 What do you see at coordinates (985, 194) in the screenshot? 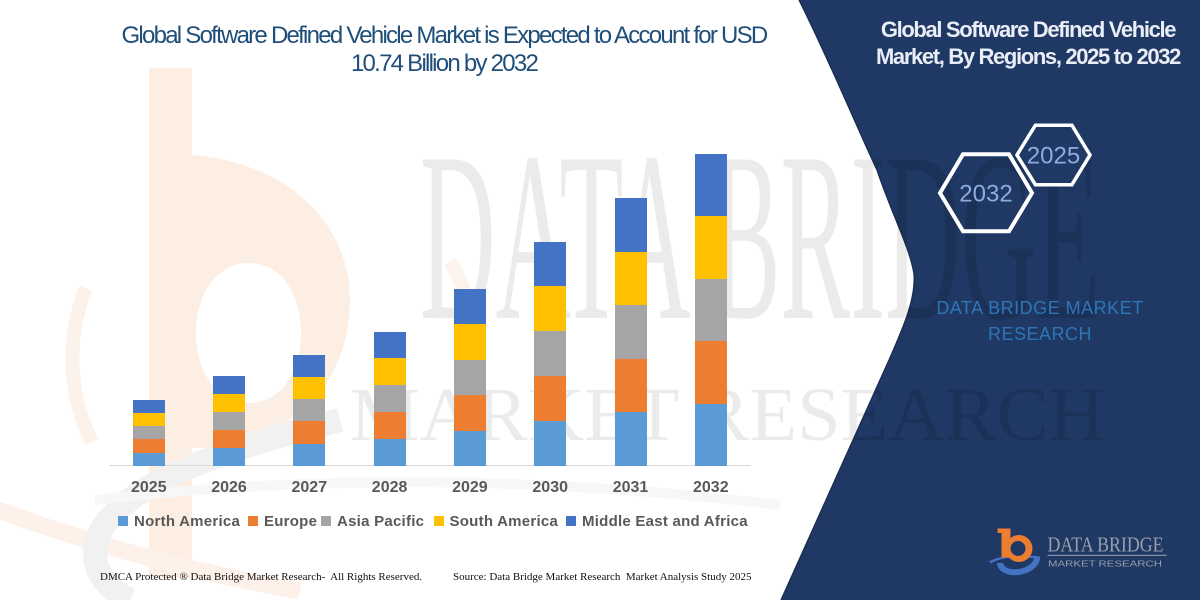
I see `svg-text: 2032` at bounding box center [985, 194].